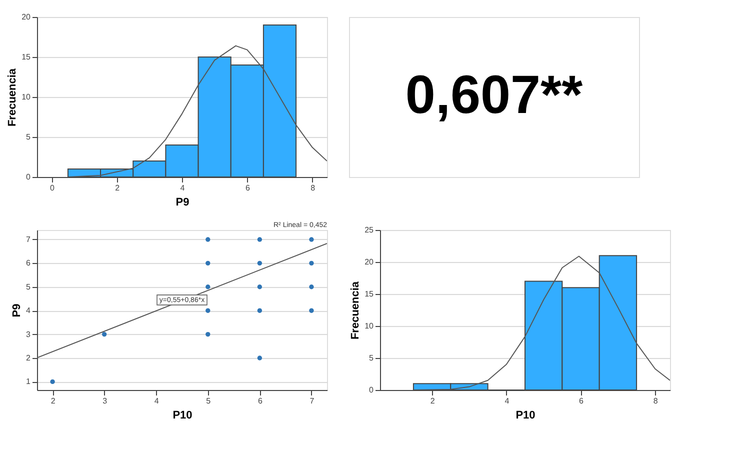  I want to click on y-tick-label: 2, so click(29, 358).